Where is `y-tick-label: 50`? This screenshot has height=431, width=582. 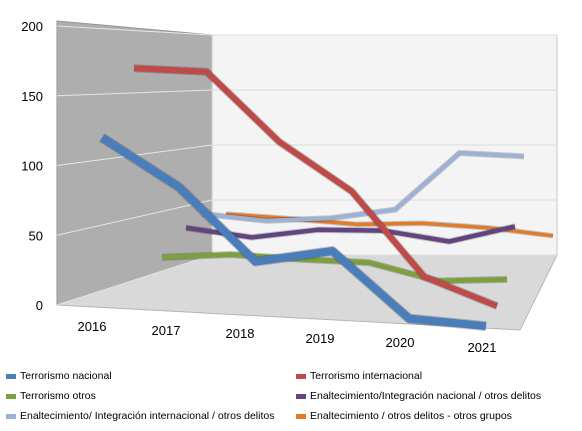 y-tick-label: 50 is located at coordinates (36, 235).